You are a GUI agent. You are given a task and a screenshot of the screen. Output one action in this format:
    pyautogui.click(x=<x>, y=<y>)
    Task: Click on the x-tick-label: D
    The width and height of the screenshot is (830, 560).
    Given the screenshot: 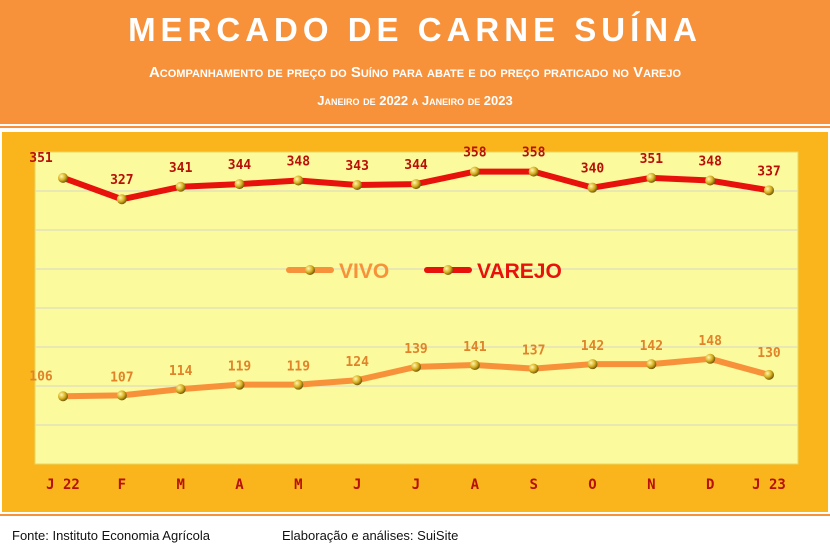 What is the action you would take?
    pyautogui.click(x=710, y=485)
    